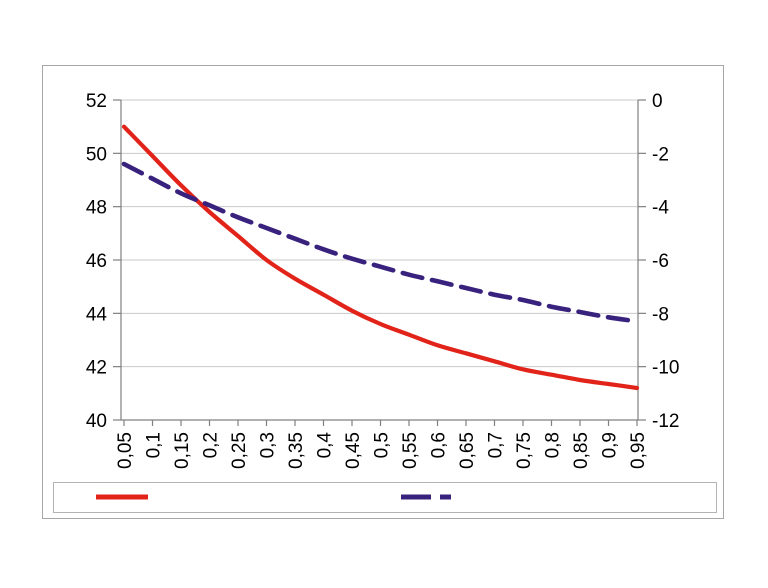 The image size is (768, 588). Describe the element at coordinates (581, 450) in the screenshot. I see `x-axis-tick-label: 0,85` at that location.